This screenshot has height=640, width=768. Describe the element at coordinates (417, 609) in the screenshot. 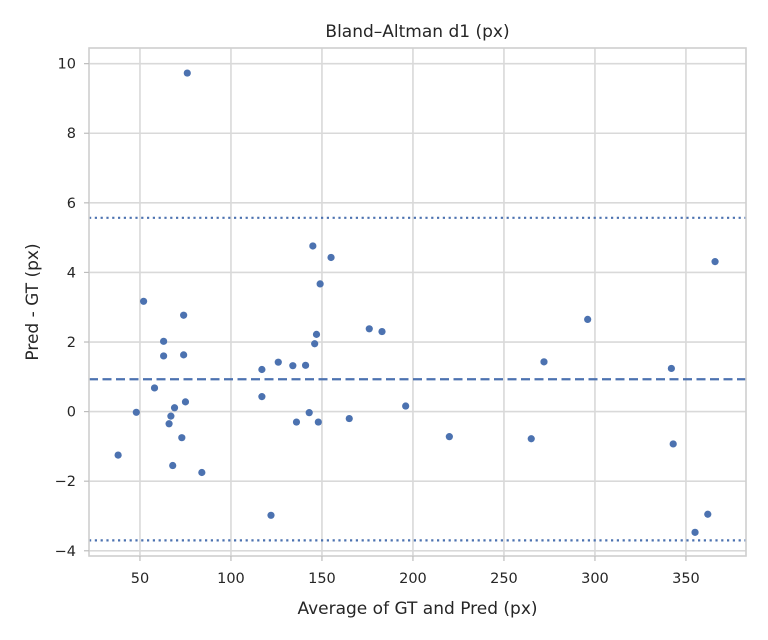

I see `x-axis-label: Average of GT and Pred (px)` at that location.